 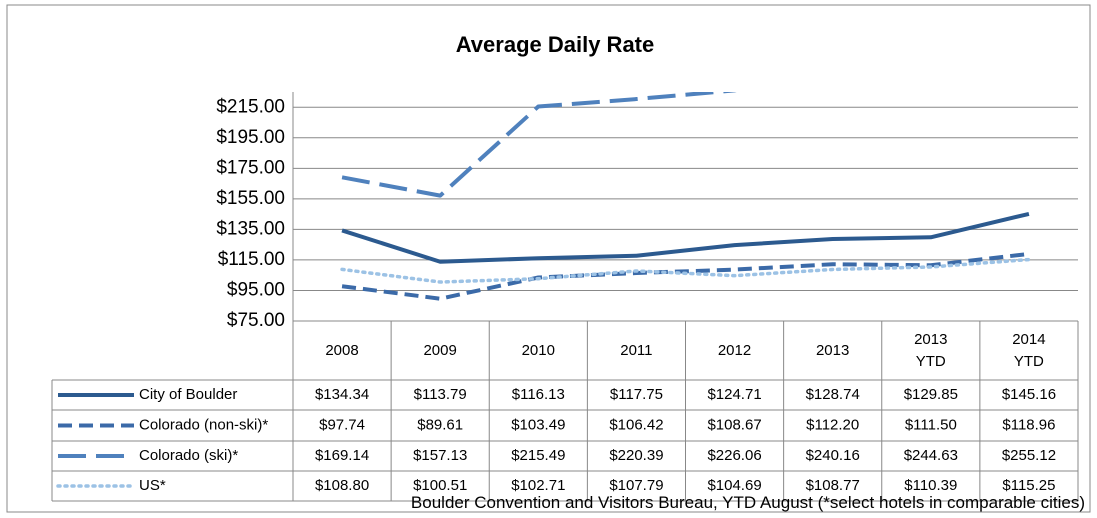 What do you see at coordinates (636, 485) in the screenshot?
I see `data-label: $107.79` at bounding box center [636, 485].